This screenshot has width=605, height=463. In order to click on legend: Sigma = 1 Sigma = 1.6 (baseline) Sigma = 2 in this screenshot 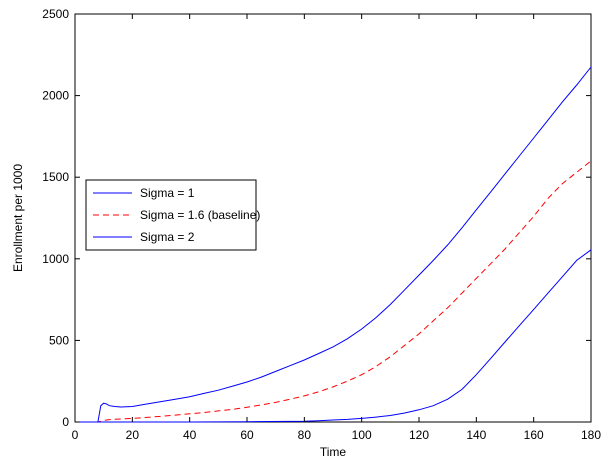, I will do `click(172, 215)`.